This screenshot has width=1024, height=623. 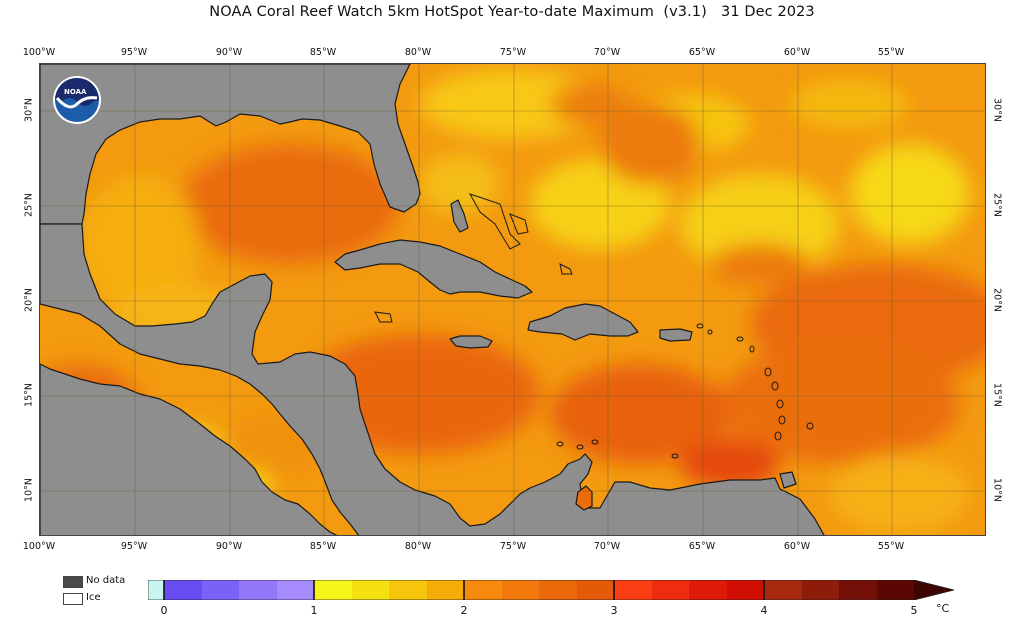 I want to click on colorbar-tick: 5, so click(x=914, y=610).